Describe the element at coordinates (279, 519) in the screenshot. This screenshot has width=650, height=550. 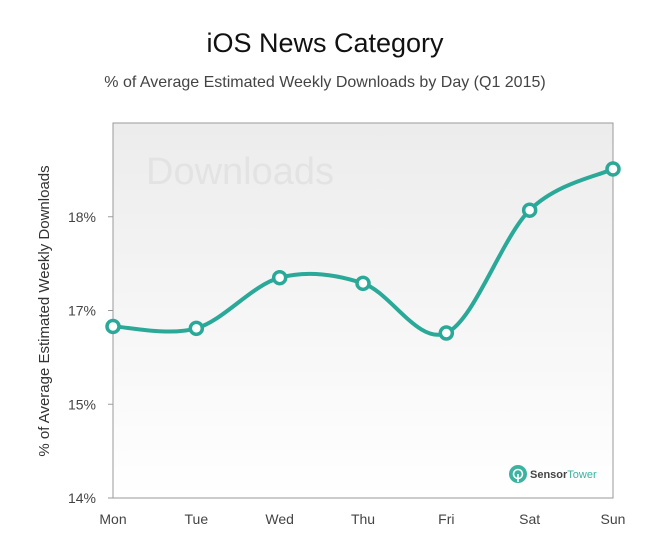
I see `x-tick-label: Wed` at that location.